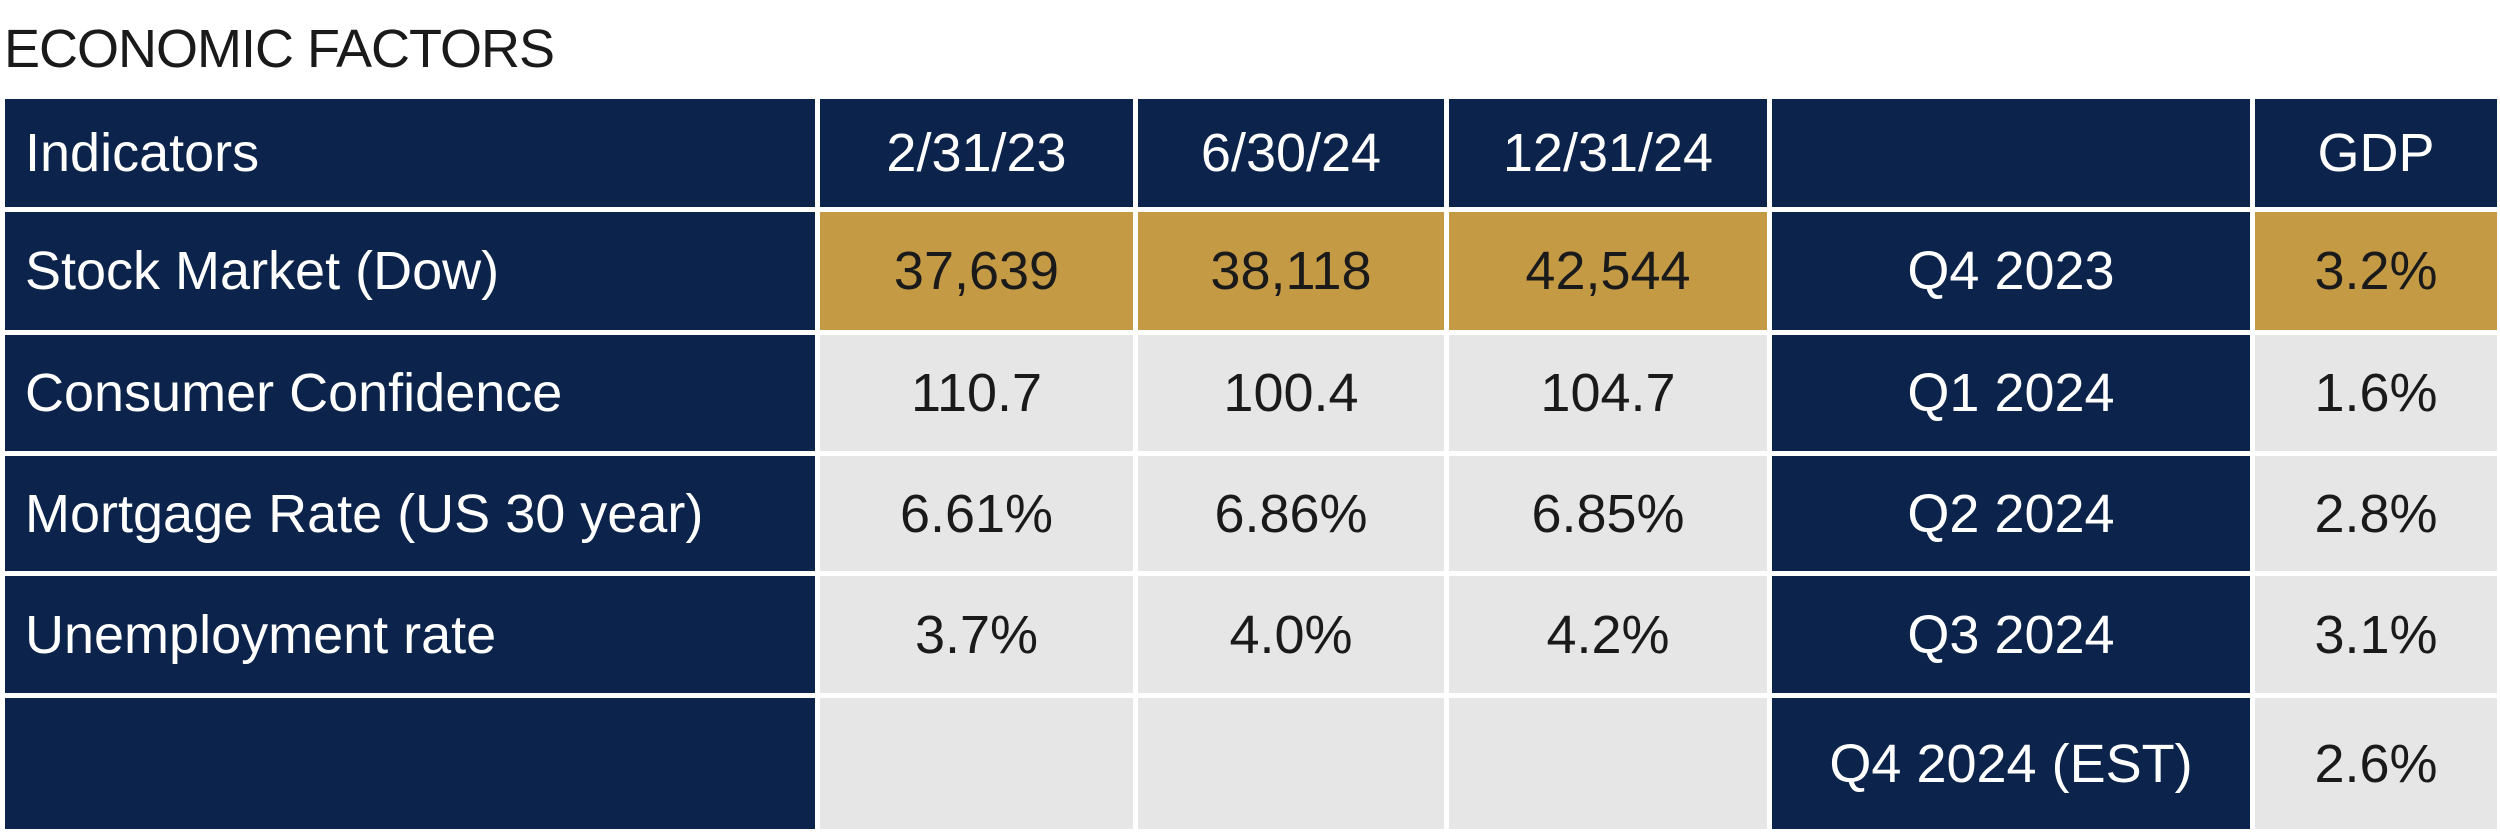 The width and height of the screenshot is (2500, 833). I want to click on table-cell: 3.2%, so click(2376, 271).